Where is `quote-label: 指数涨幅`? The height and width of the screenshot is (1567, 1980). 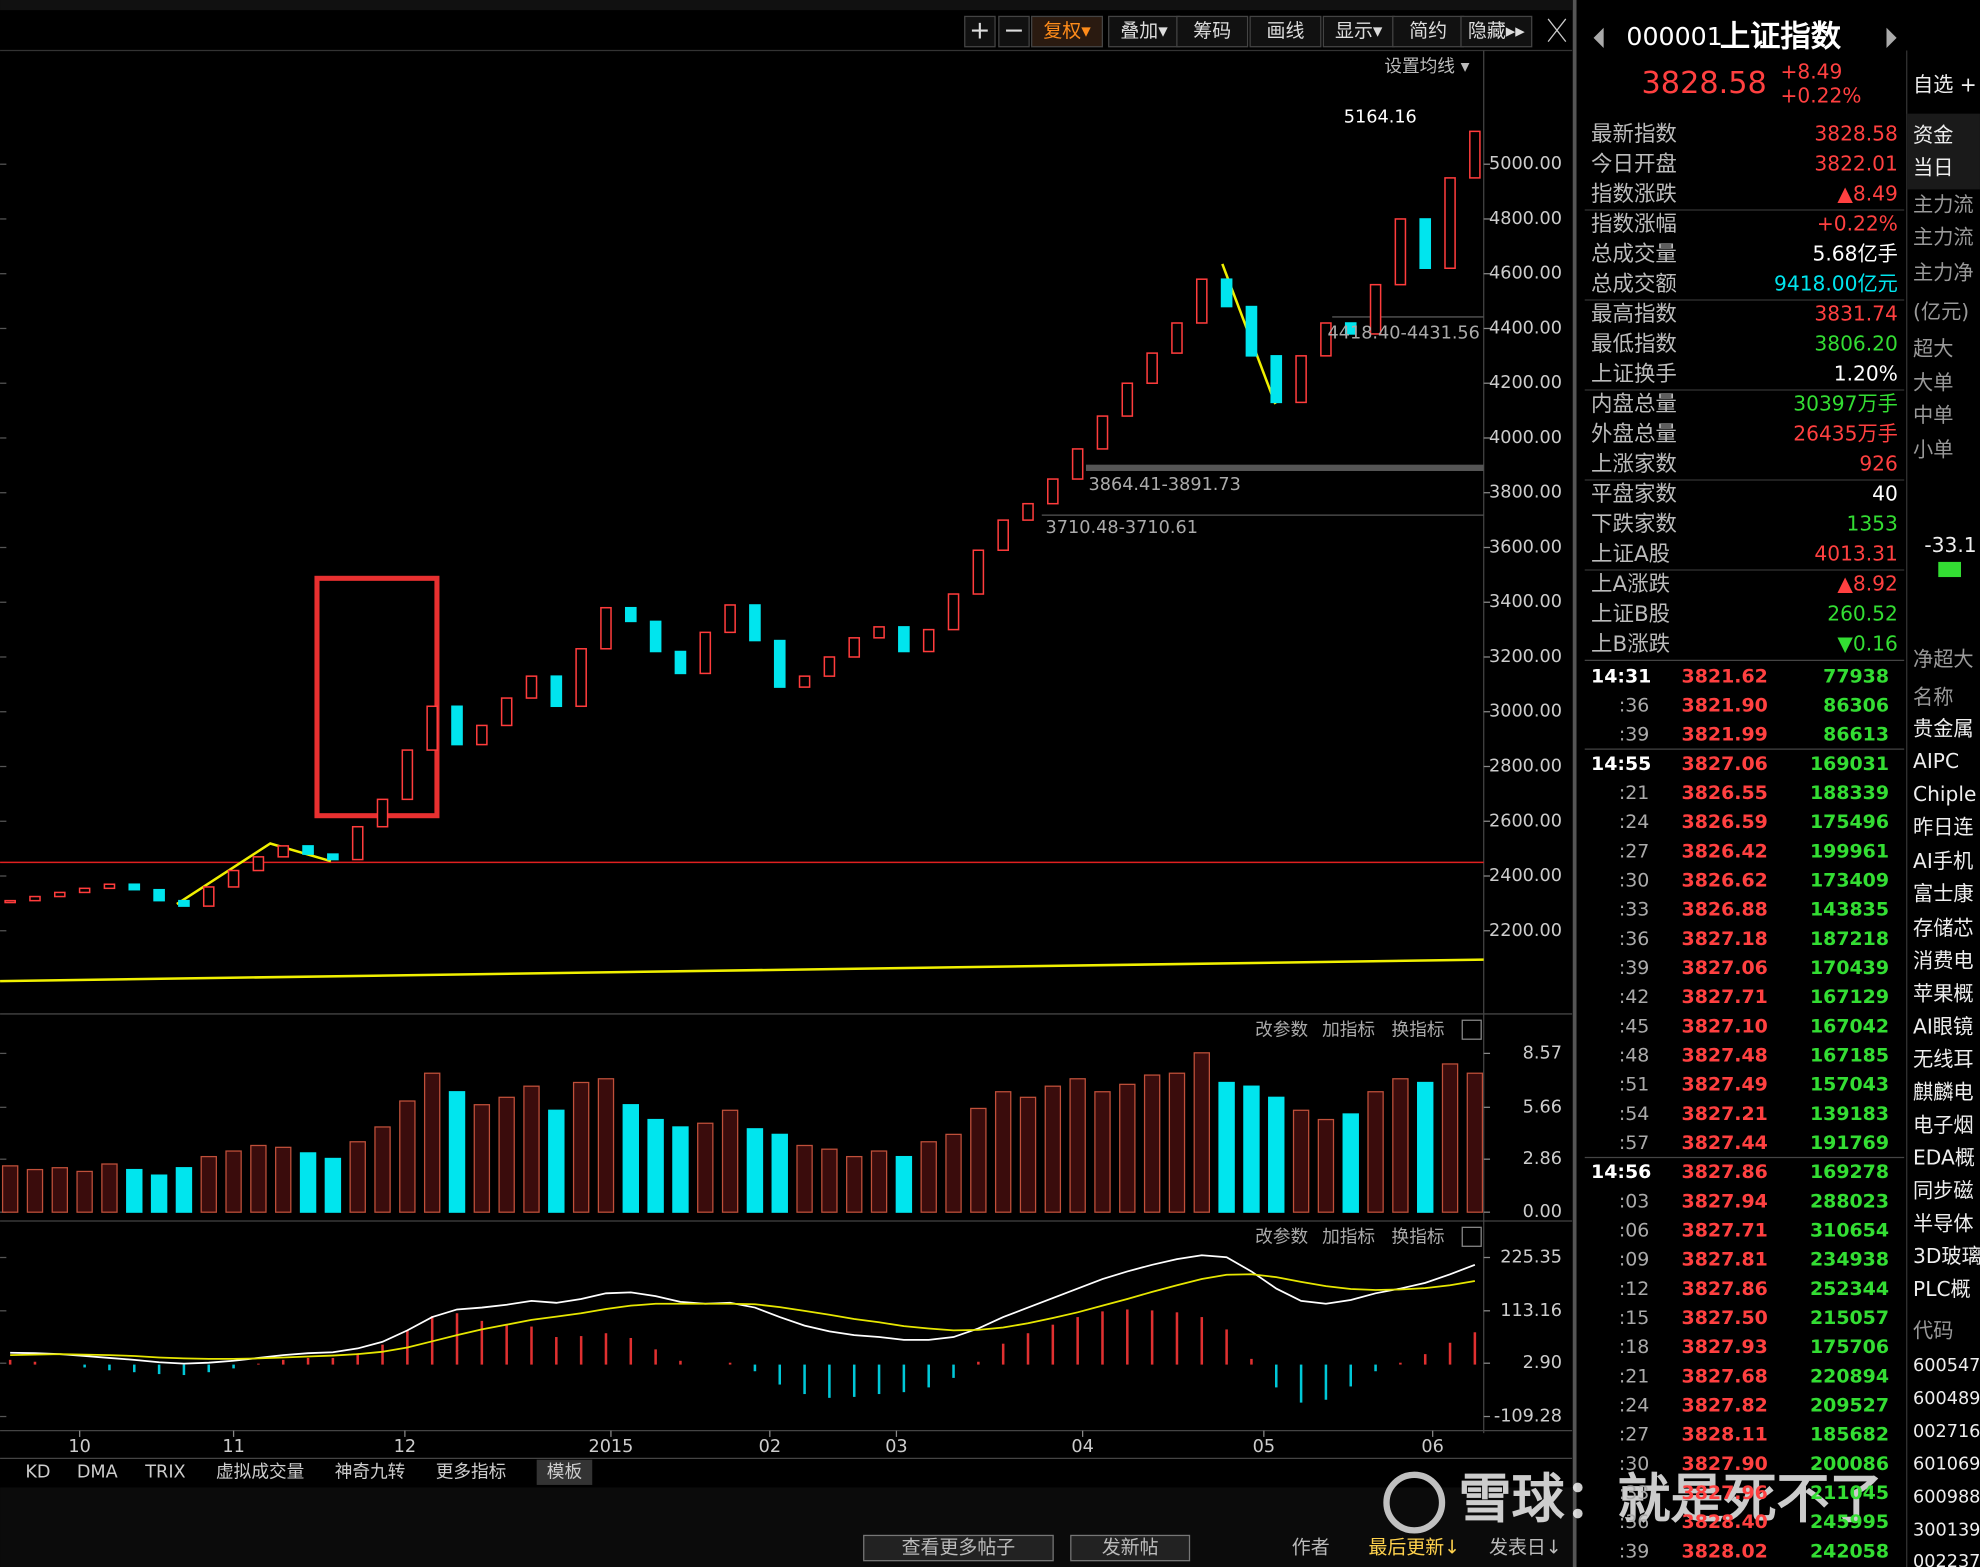
quote-label: 指数涨幅 is located at coordinates (1634, 224).